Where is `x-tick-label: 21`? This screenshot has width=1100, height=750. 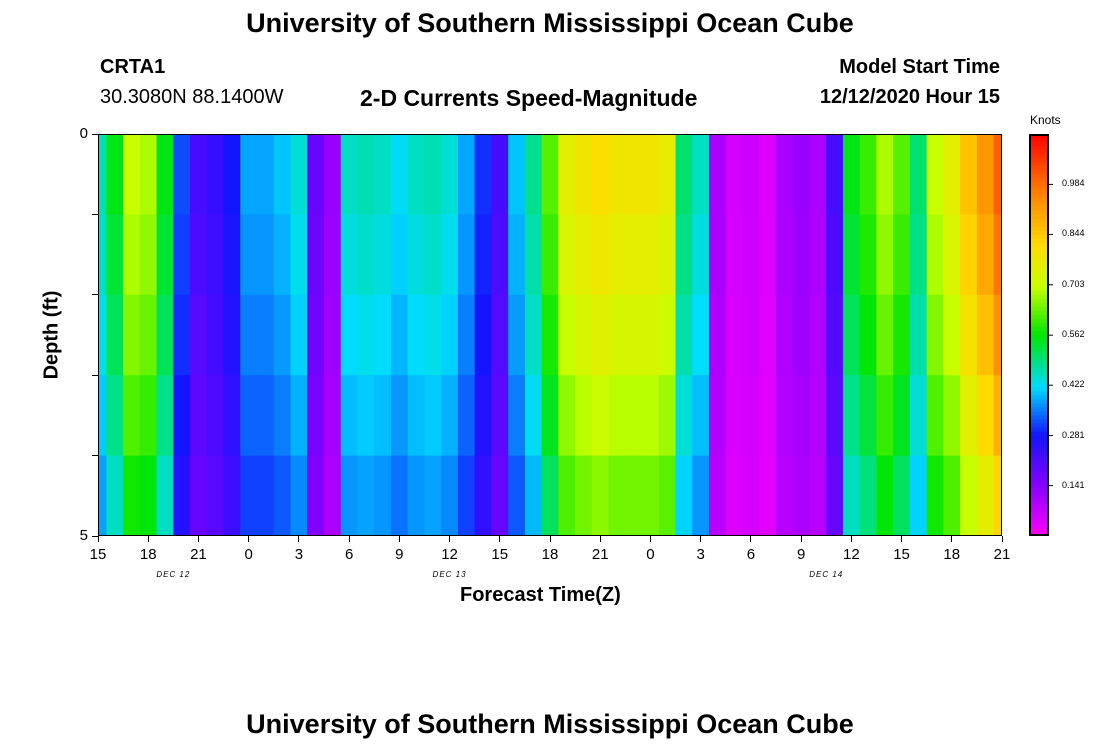
x-tick-label: 21 is located at coordinates (198, 554).